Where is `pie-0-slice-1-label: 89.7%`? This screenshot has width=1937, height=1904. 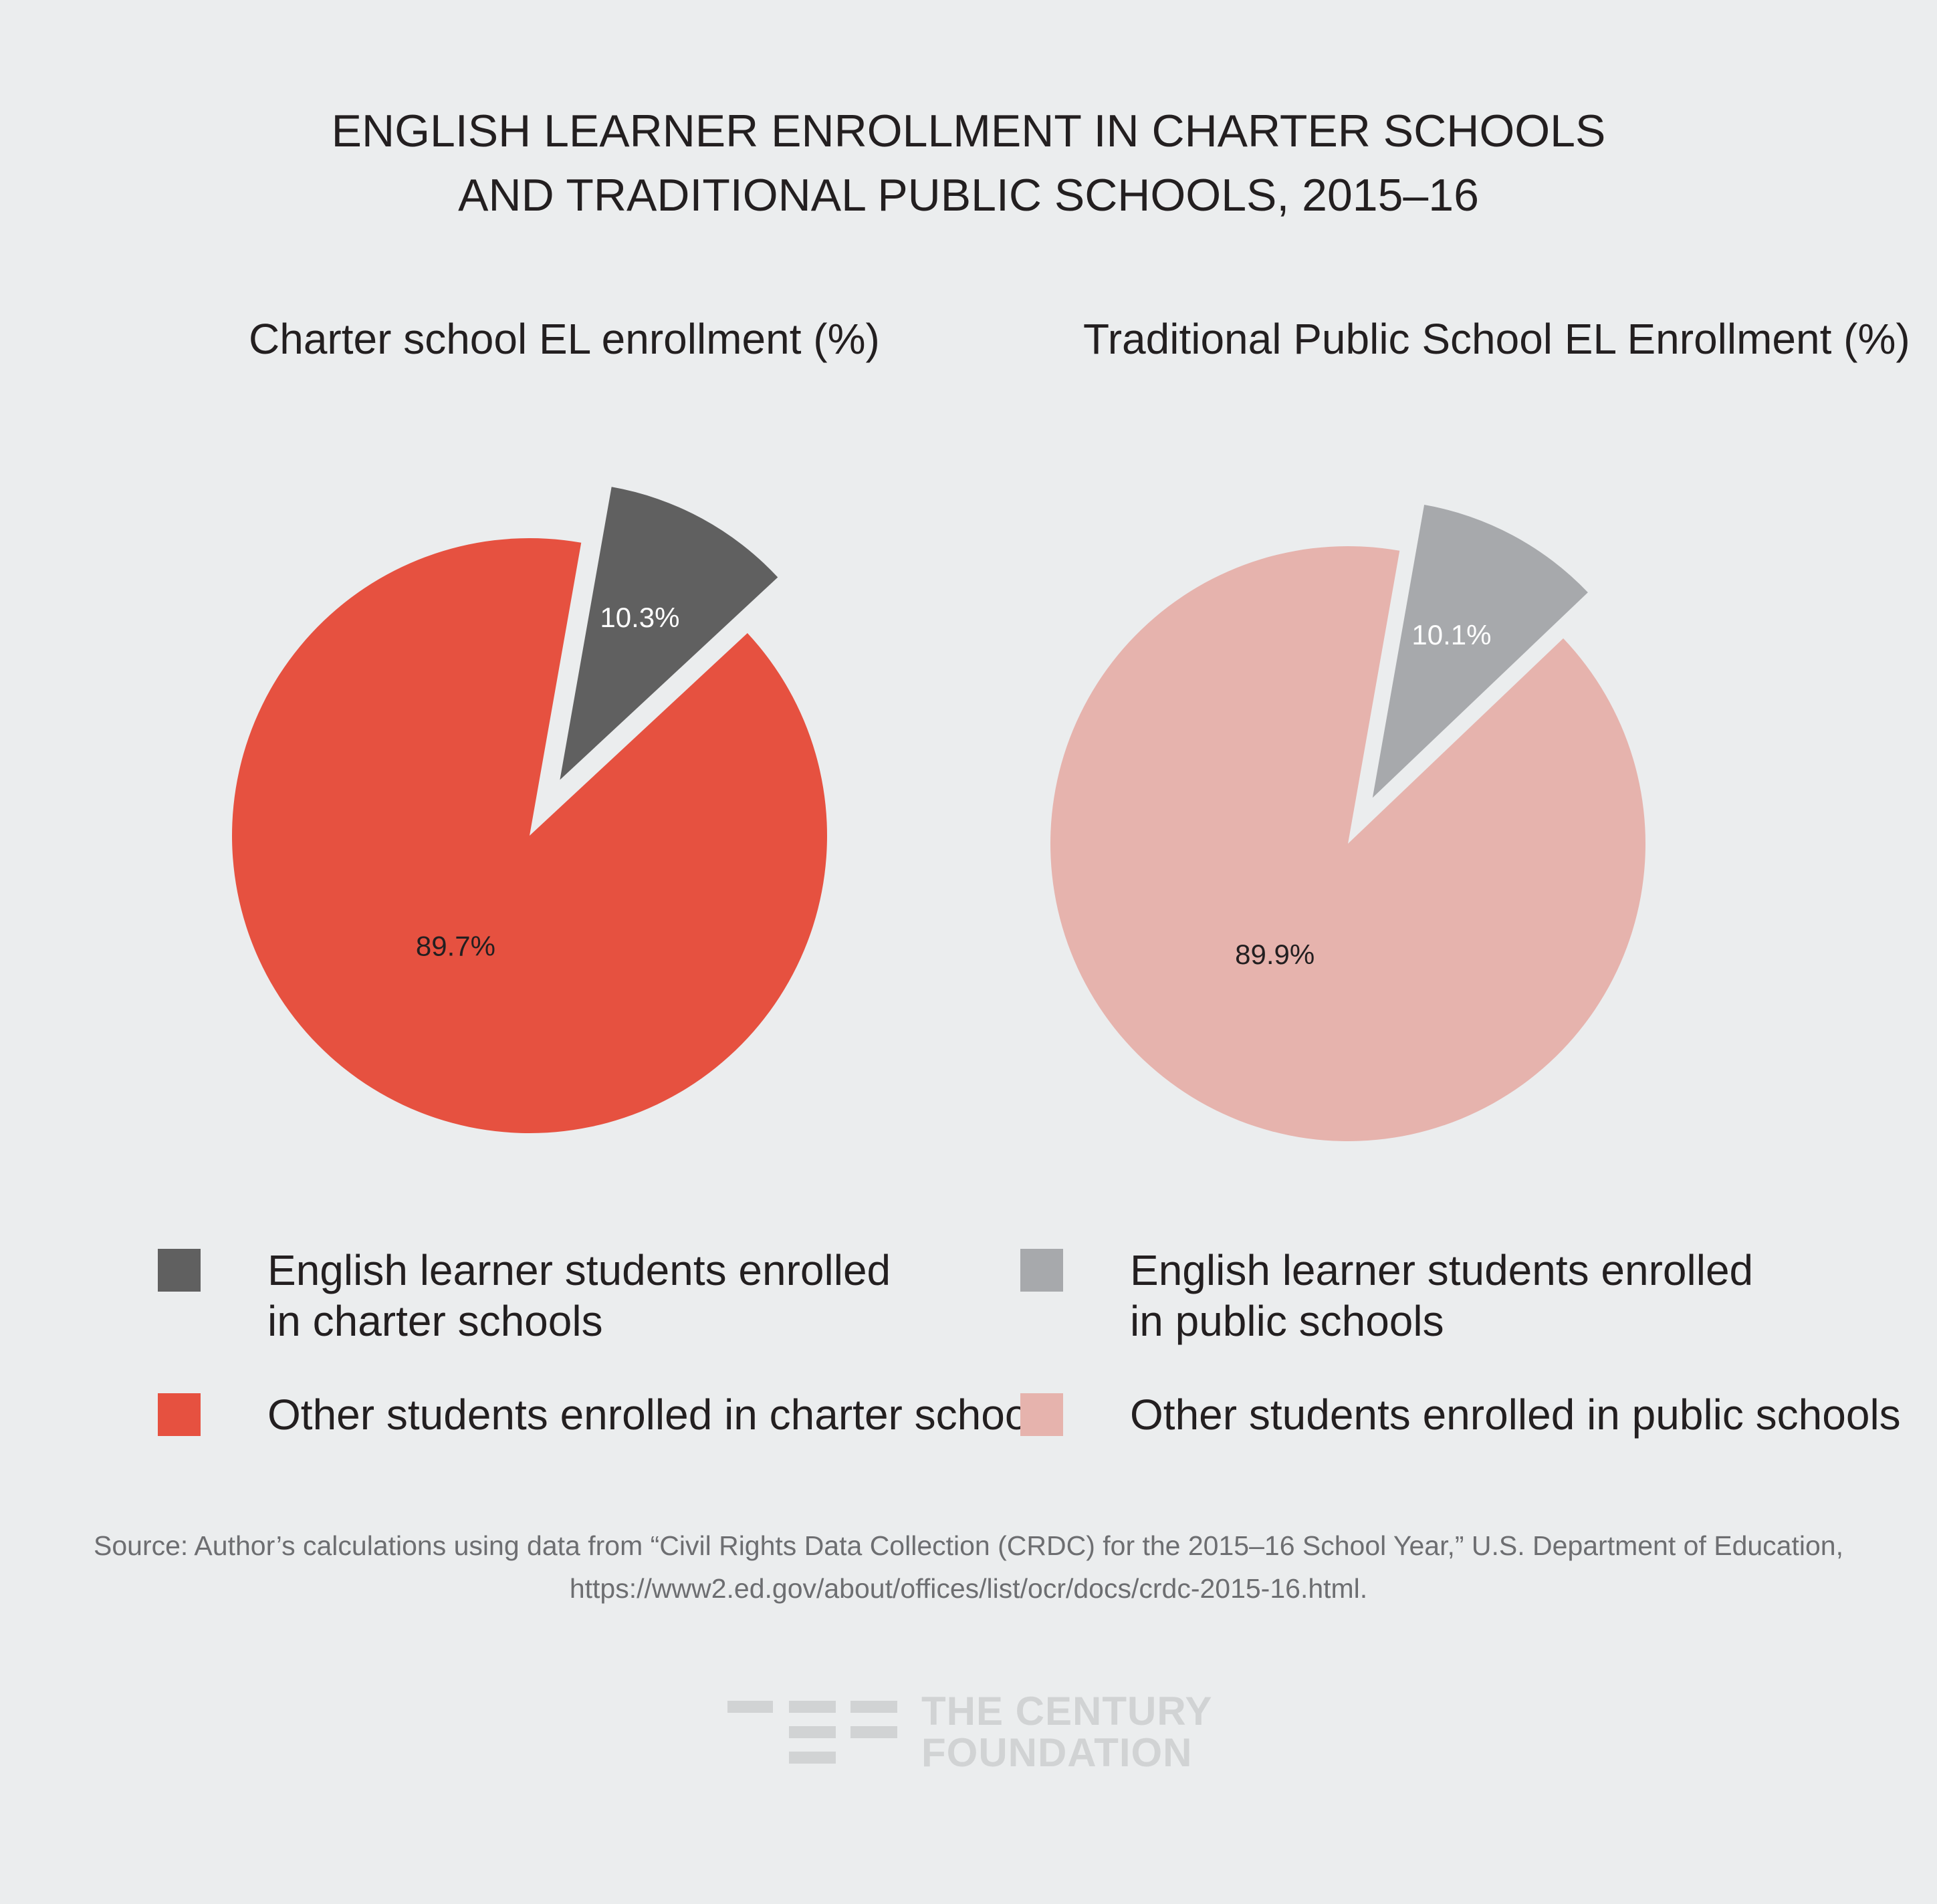
pie-0-slice-1-label: 89.7% is located at coordinates (456, 945).